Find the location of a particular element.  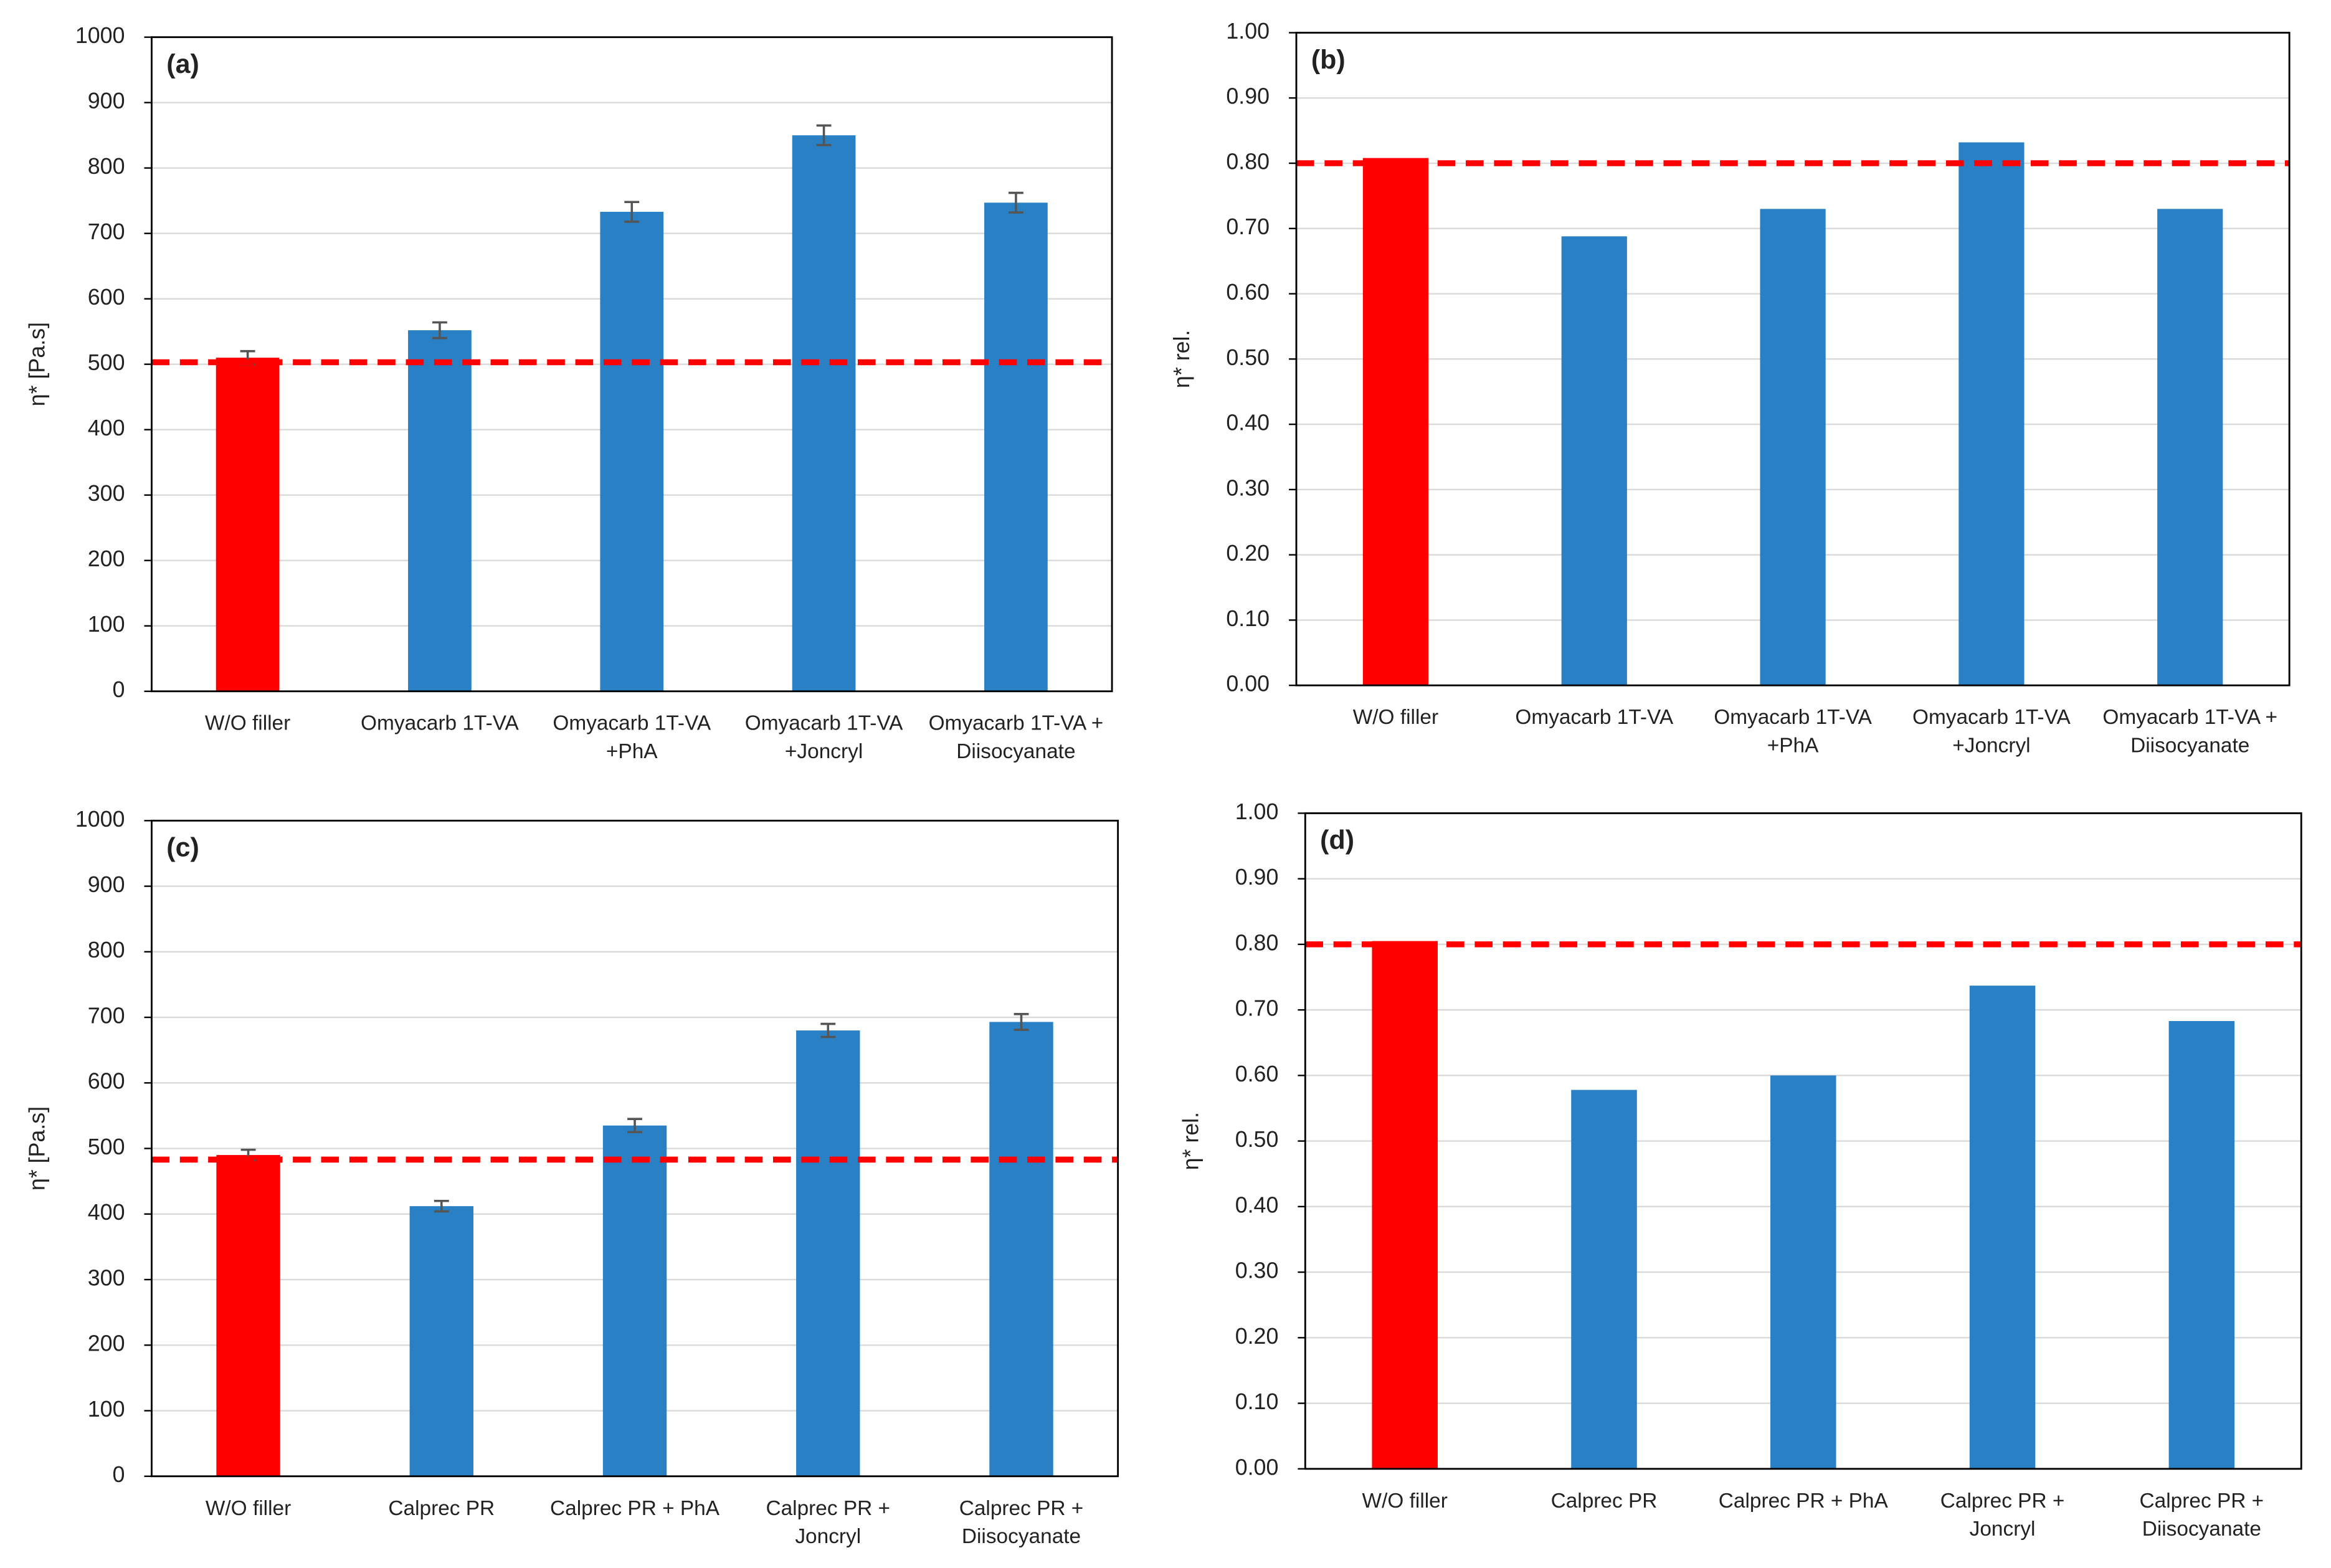

panel-label: (c) is located at coordinates (182, 848).